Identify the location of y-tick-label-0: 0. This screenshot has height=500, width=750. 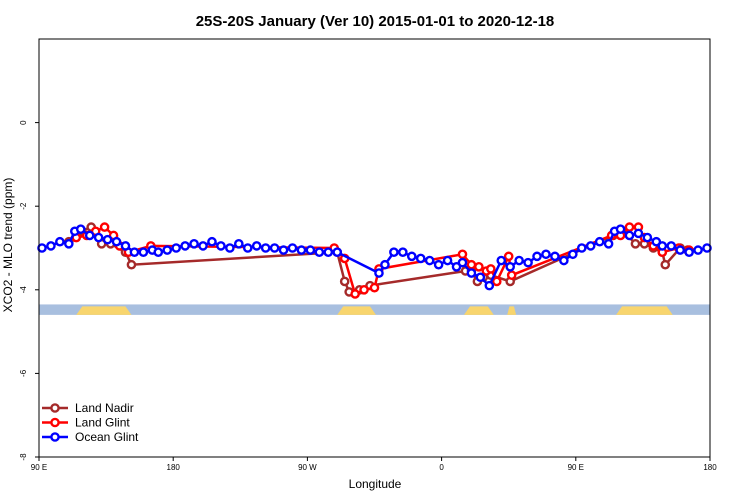
(23, 122).